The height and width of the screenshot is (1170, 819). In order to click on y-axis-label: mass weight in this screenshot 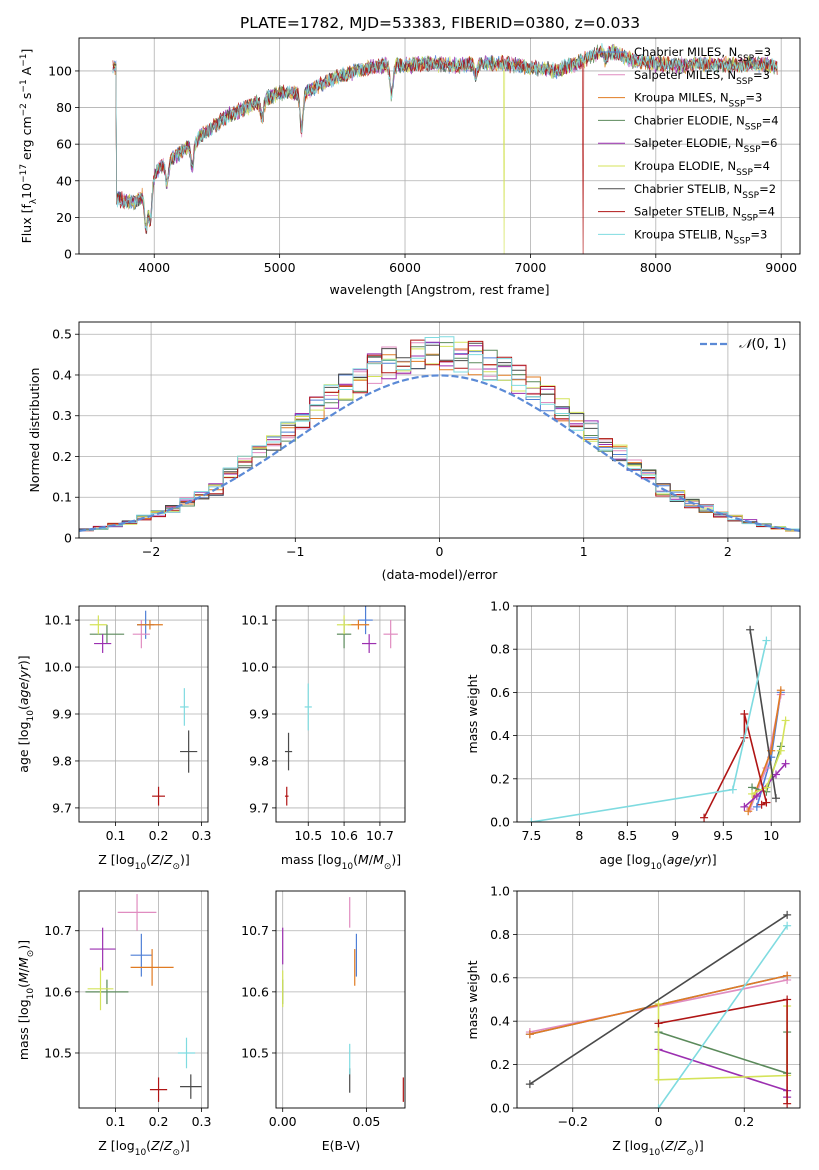, I will do `click(472, 999)`.